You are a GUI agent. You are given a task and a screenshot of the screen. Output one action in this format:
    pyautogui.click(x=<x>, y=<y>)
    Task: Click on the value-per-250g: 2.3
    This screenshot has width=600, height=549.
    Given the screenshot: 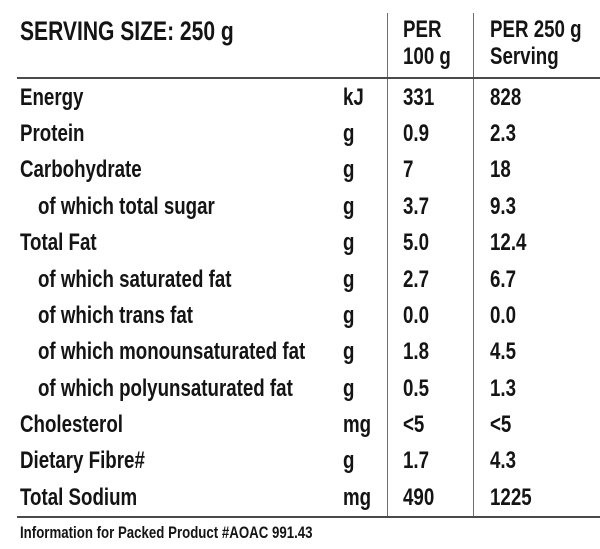 What is the action you would take?
    pyautogui.click(x=503, y=133)
    